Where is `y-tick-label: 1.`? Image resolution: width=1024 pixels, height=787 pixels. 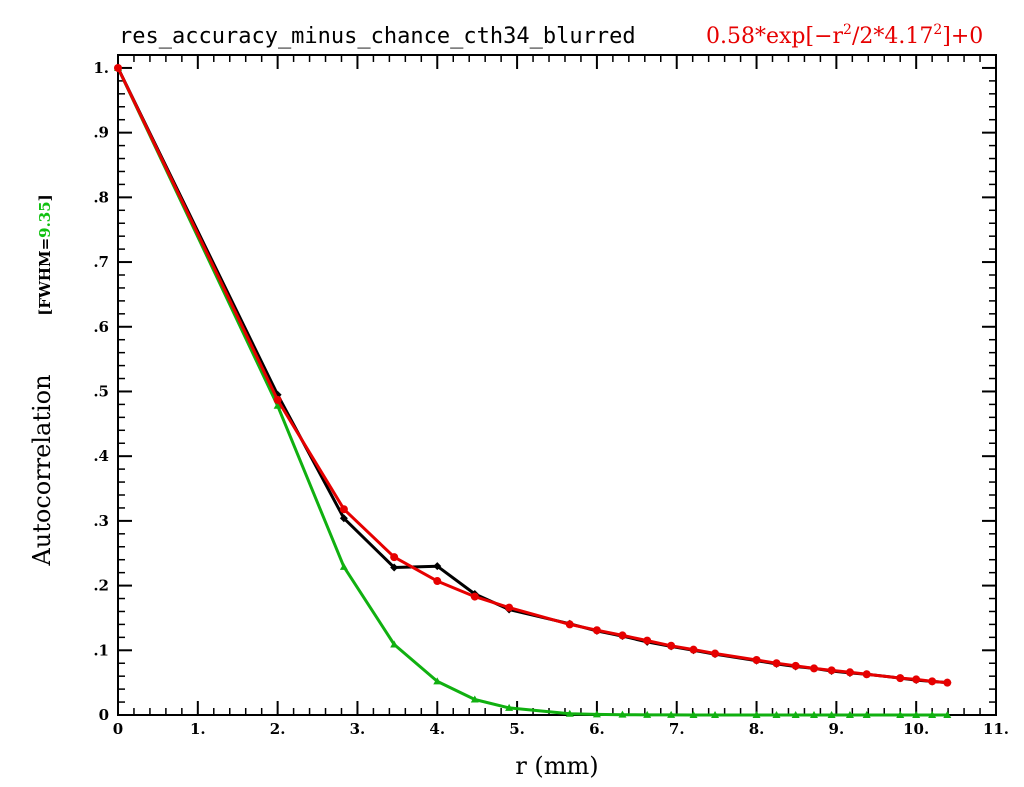 y-tick-label: 1. is located at coordinates (101, 68).